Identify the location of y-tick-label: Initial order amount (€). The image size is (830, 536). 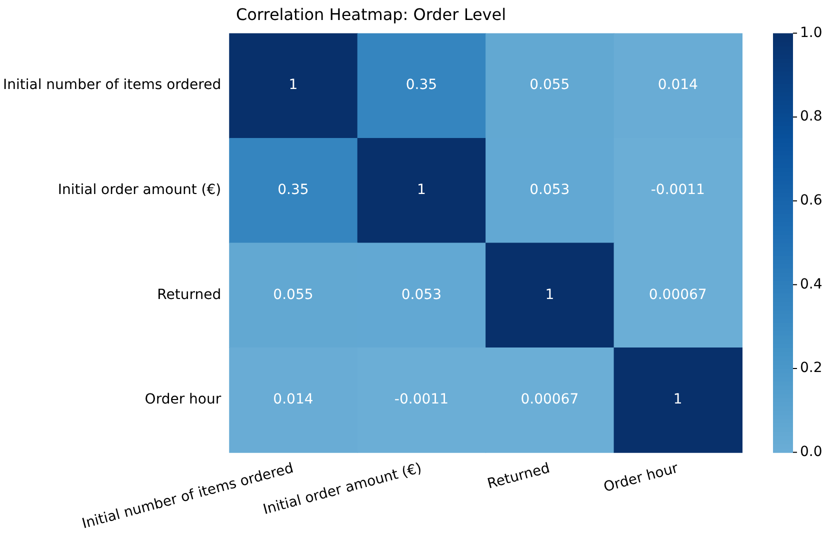
(140, 190).